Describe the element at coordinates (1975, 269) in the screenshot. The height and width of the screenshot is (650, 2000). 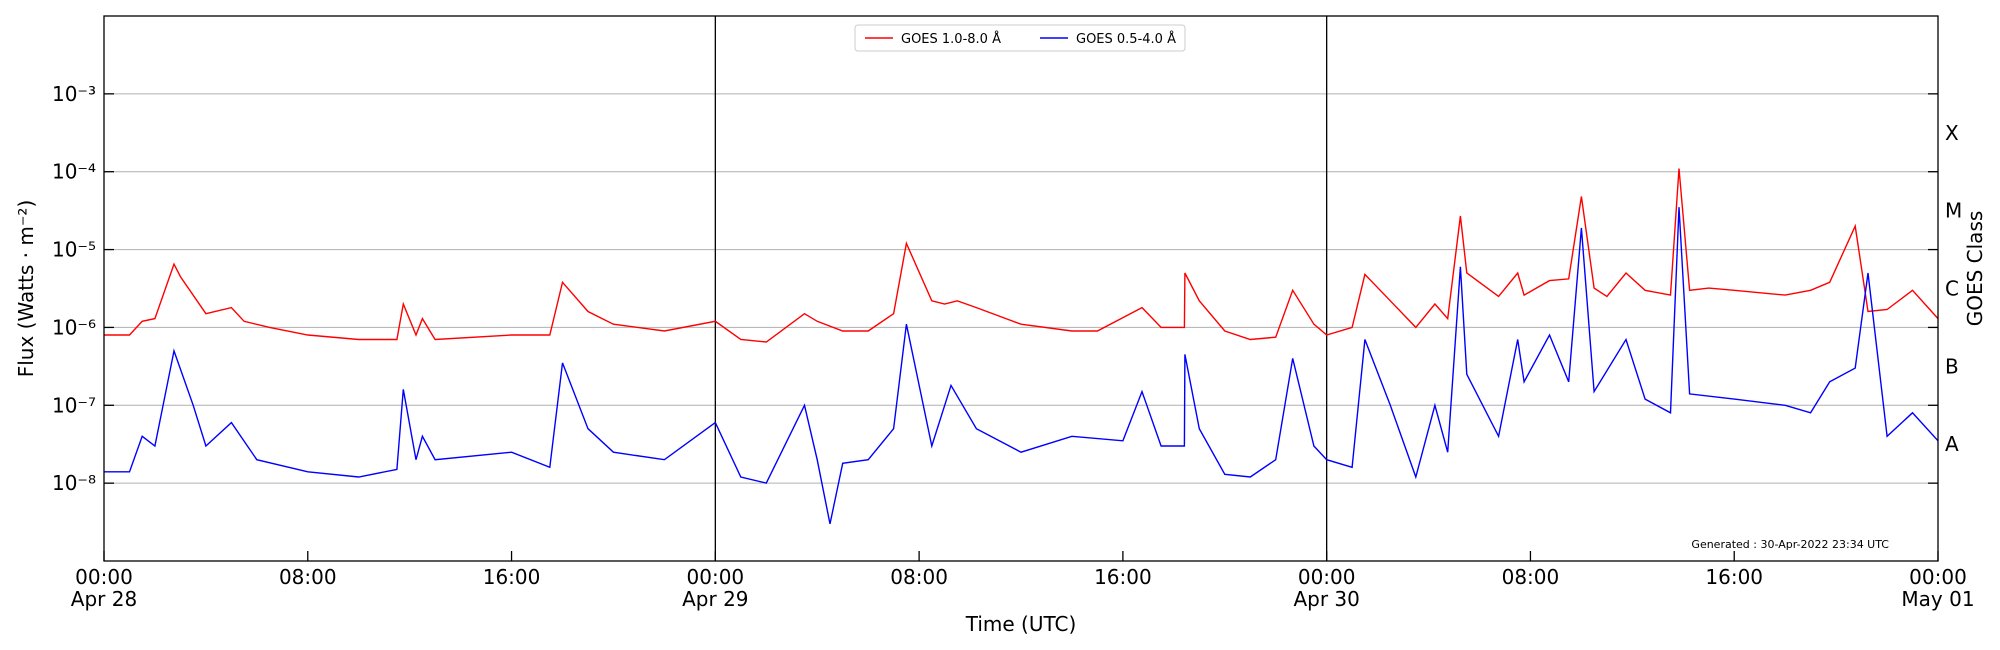
I see `y2-axis-title: GOES Class` at that location.